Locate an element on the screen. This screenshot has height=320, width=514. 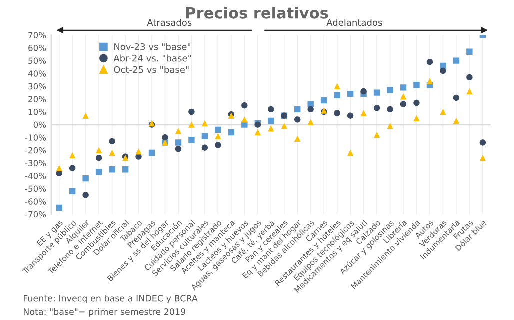
y-tick-label: -40% is located at coordinates (35, 176).